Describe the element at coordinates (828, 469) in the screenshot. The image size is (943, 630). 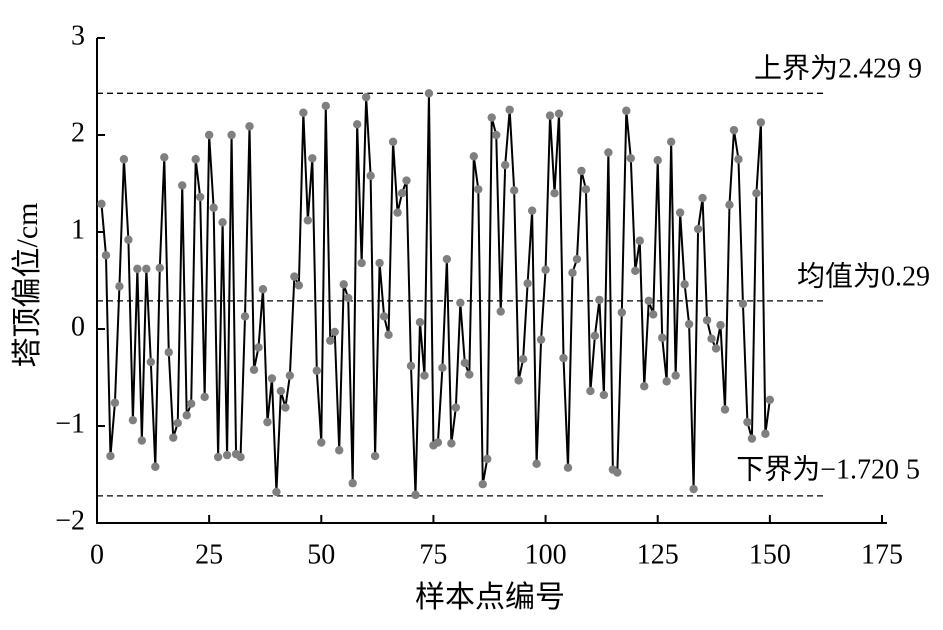
I see `reference-label: 下界为−1.720 5` at that location.